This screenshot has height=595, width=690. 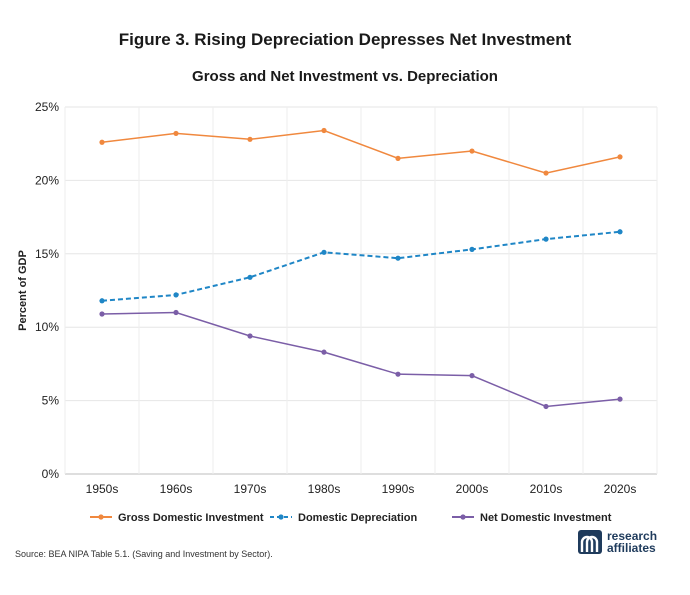 I want to click on x-tick-label: 2000s, so click(x=472, y=489).